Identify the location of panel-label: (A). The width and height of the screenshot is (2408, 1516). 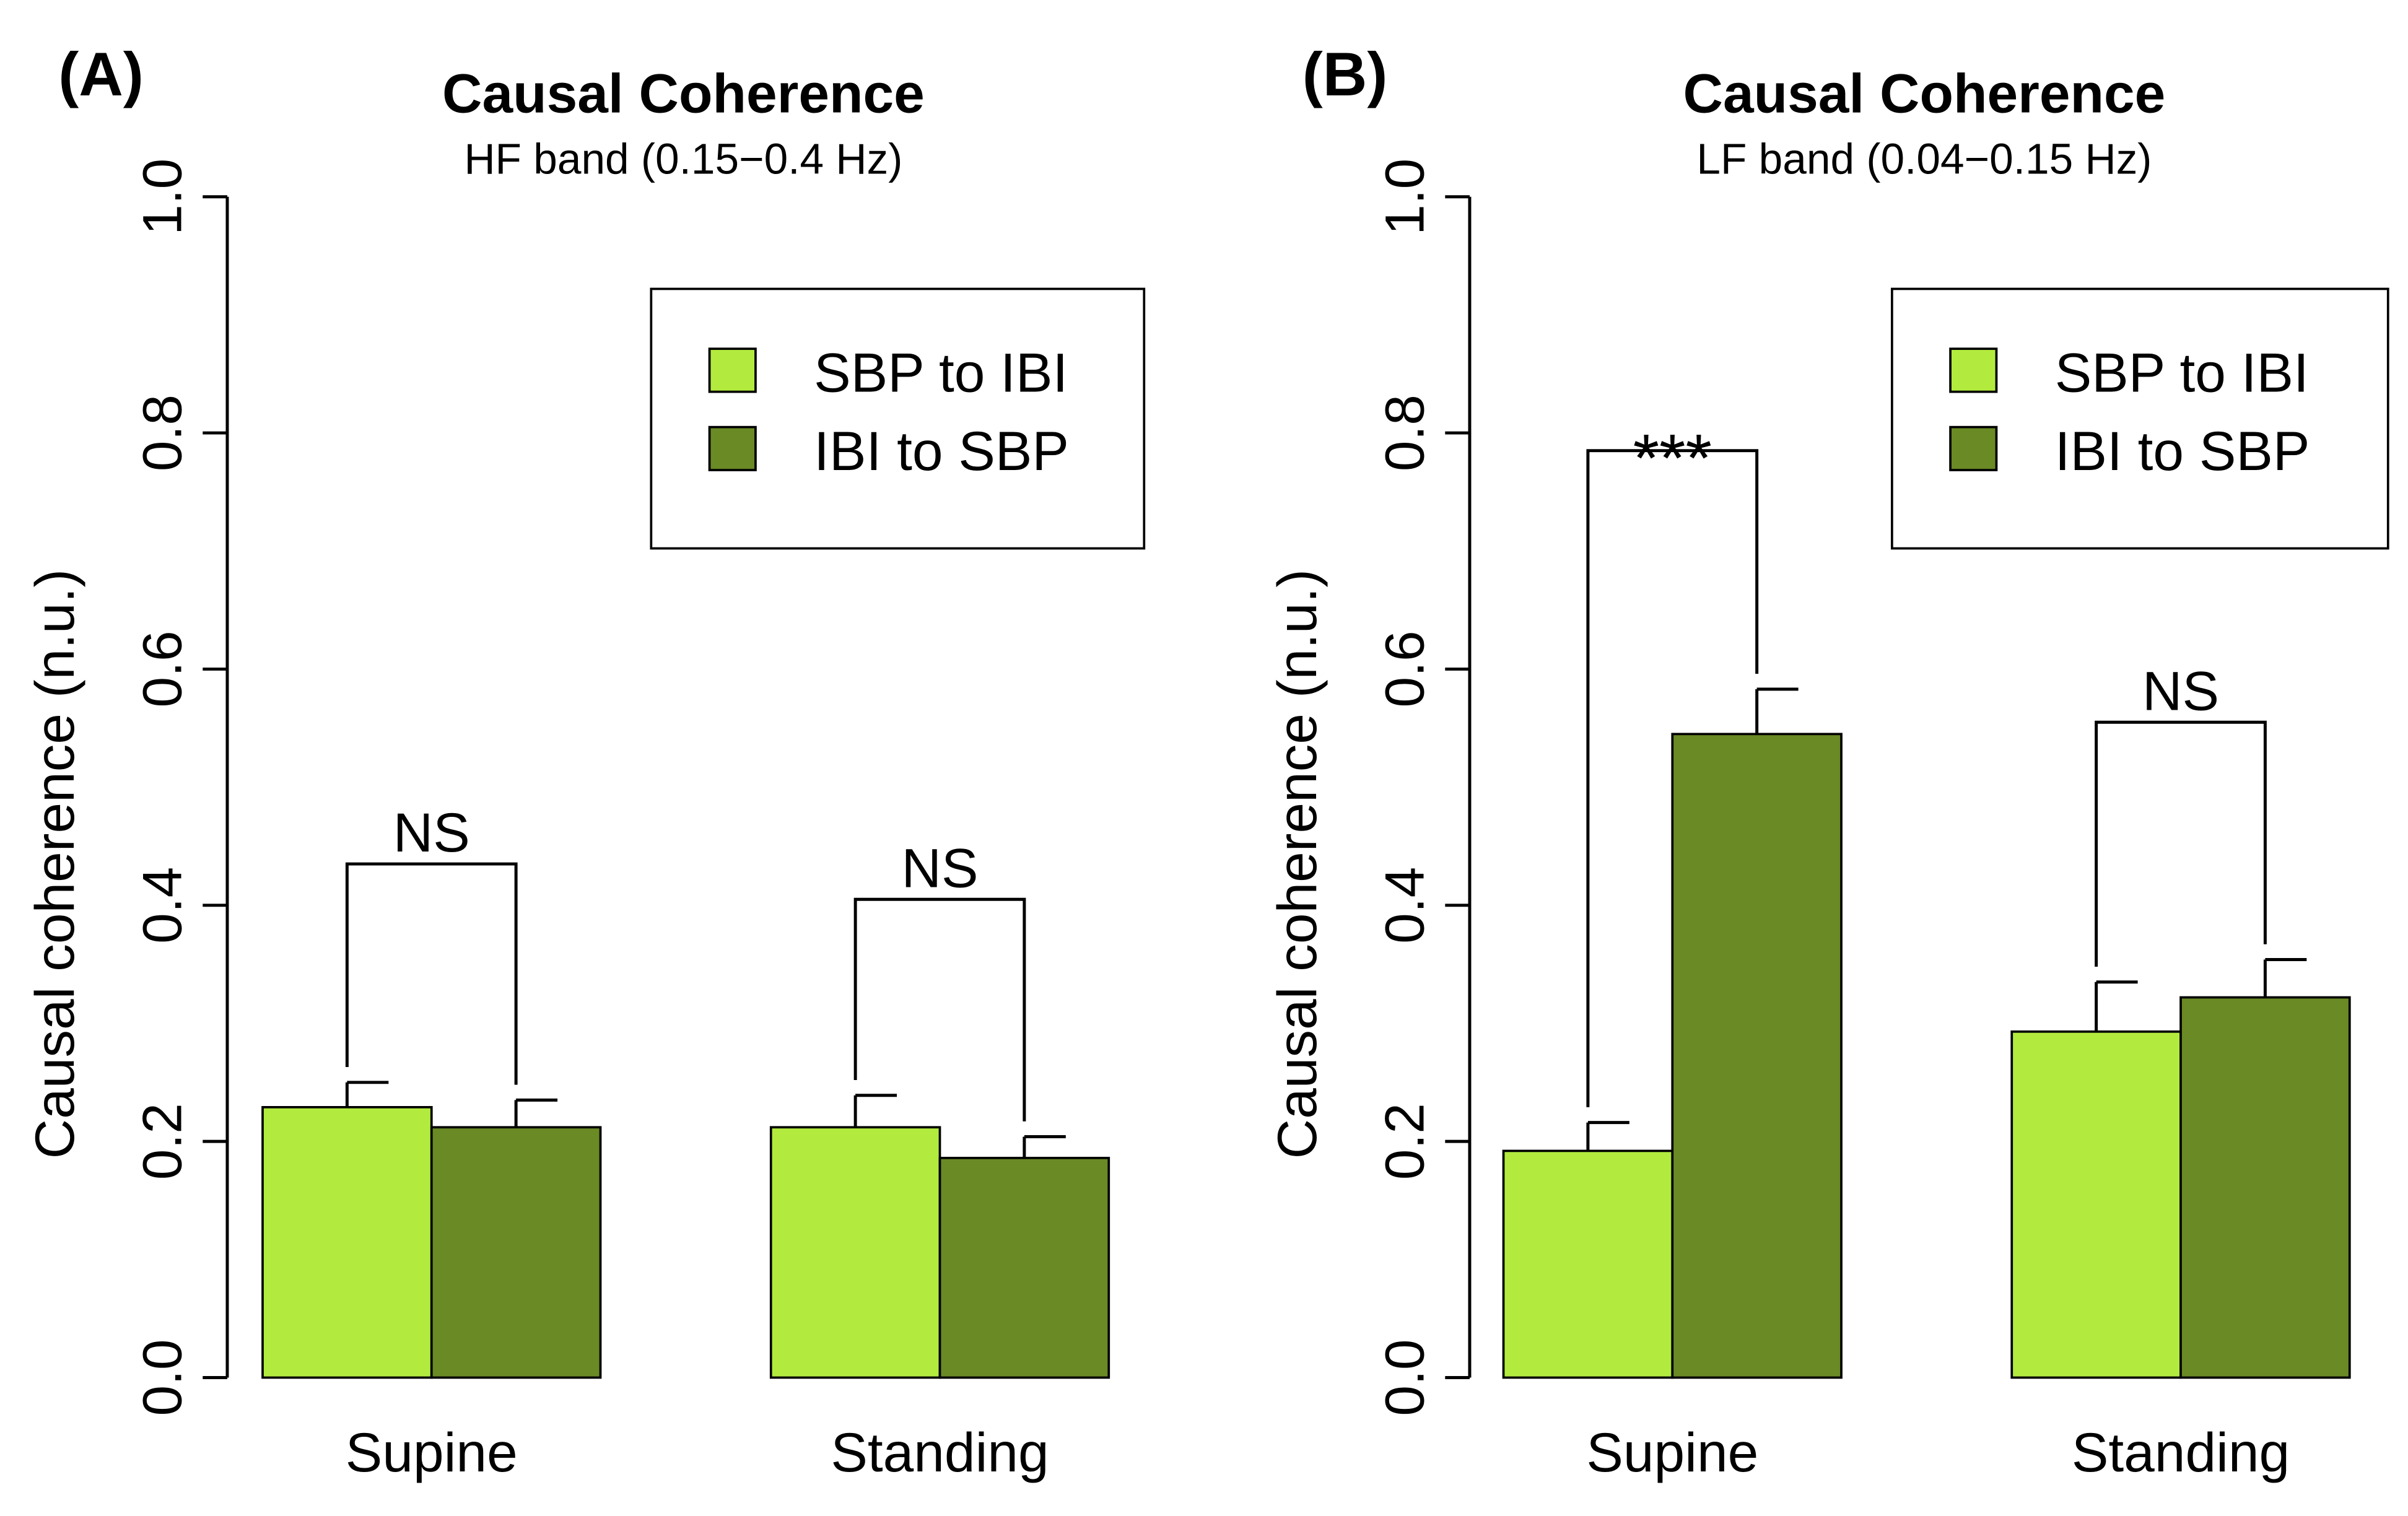
(101, 74).